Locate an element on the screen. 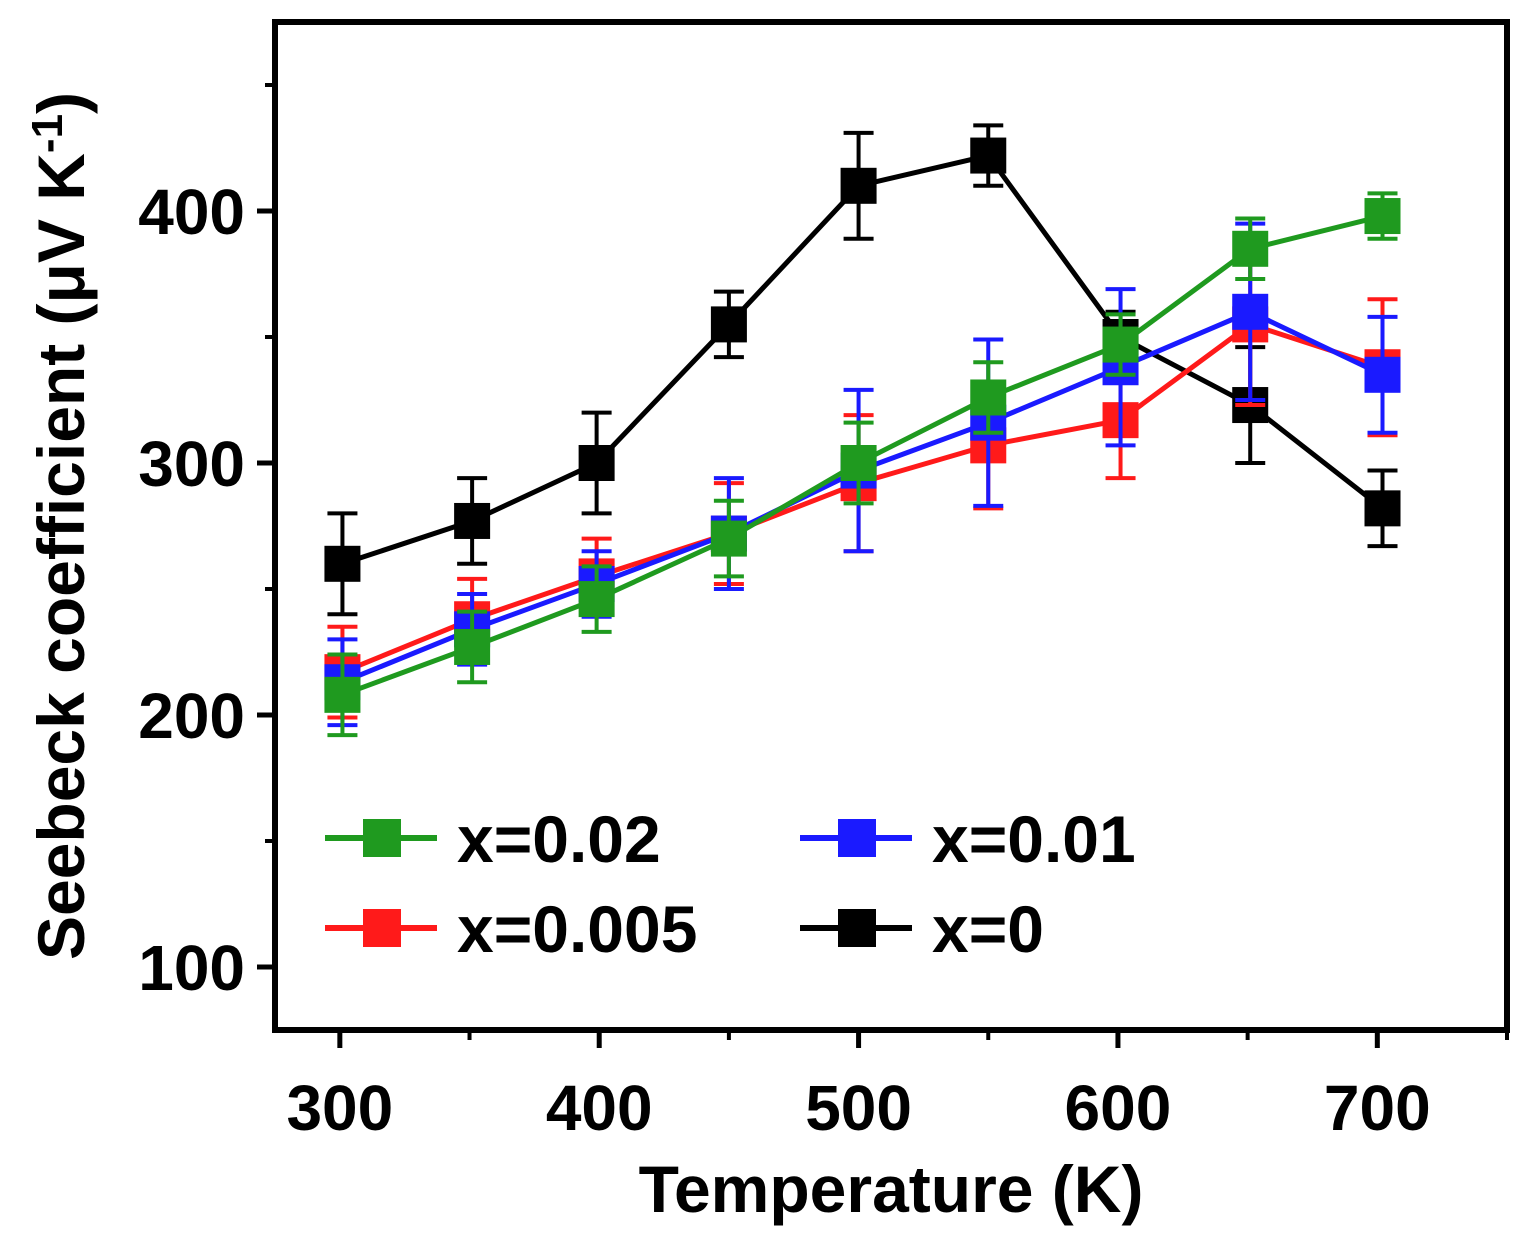 Image resolution: width=1533 pixels, height=1251 pixels. x-tick-label: 400 is located at coordinates (599, 1108).